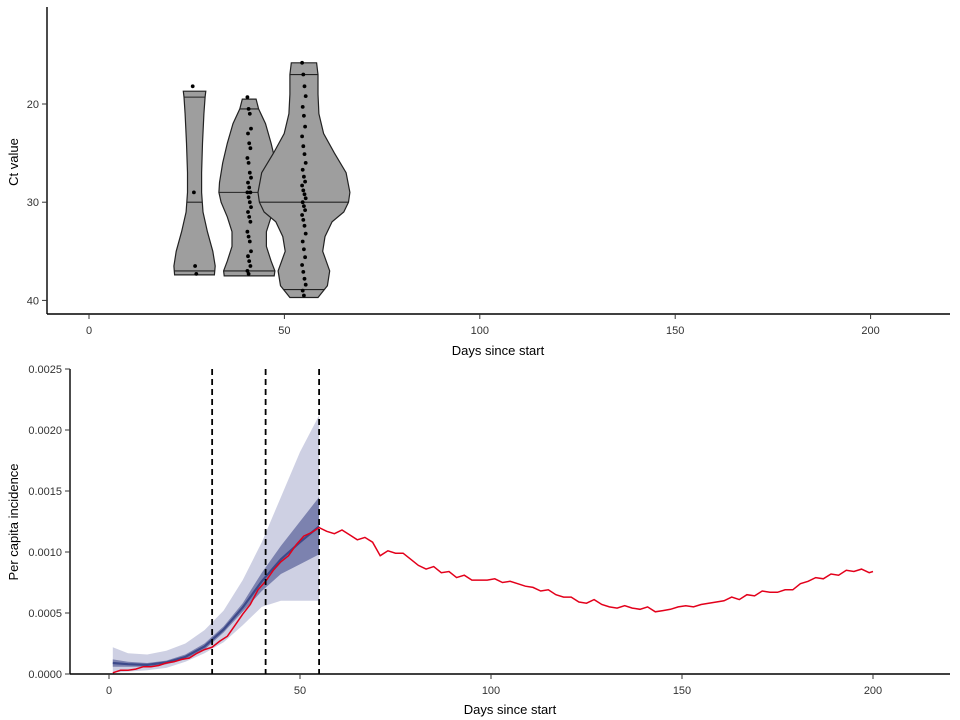  I want to click on sampling-day-markers, so click(266, 521).